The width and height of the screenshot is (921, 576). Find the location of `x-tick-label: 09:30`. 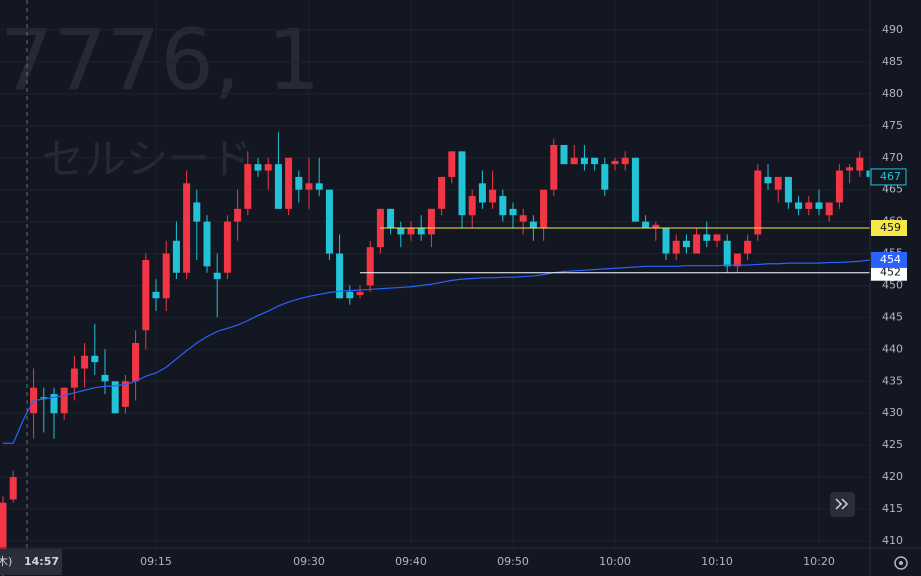

x-tick-label: 09:30 is located at coordinates (309, 561).